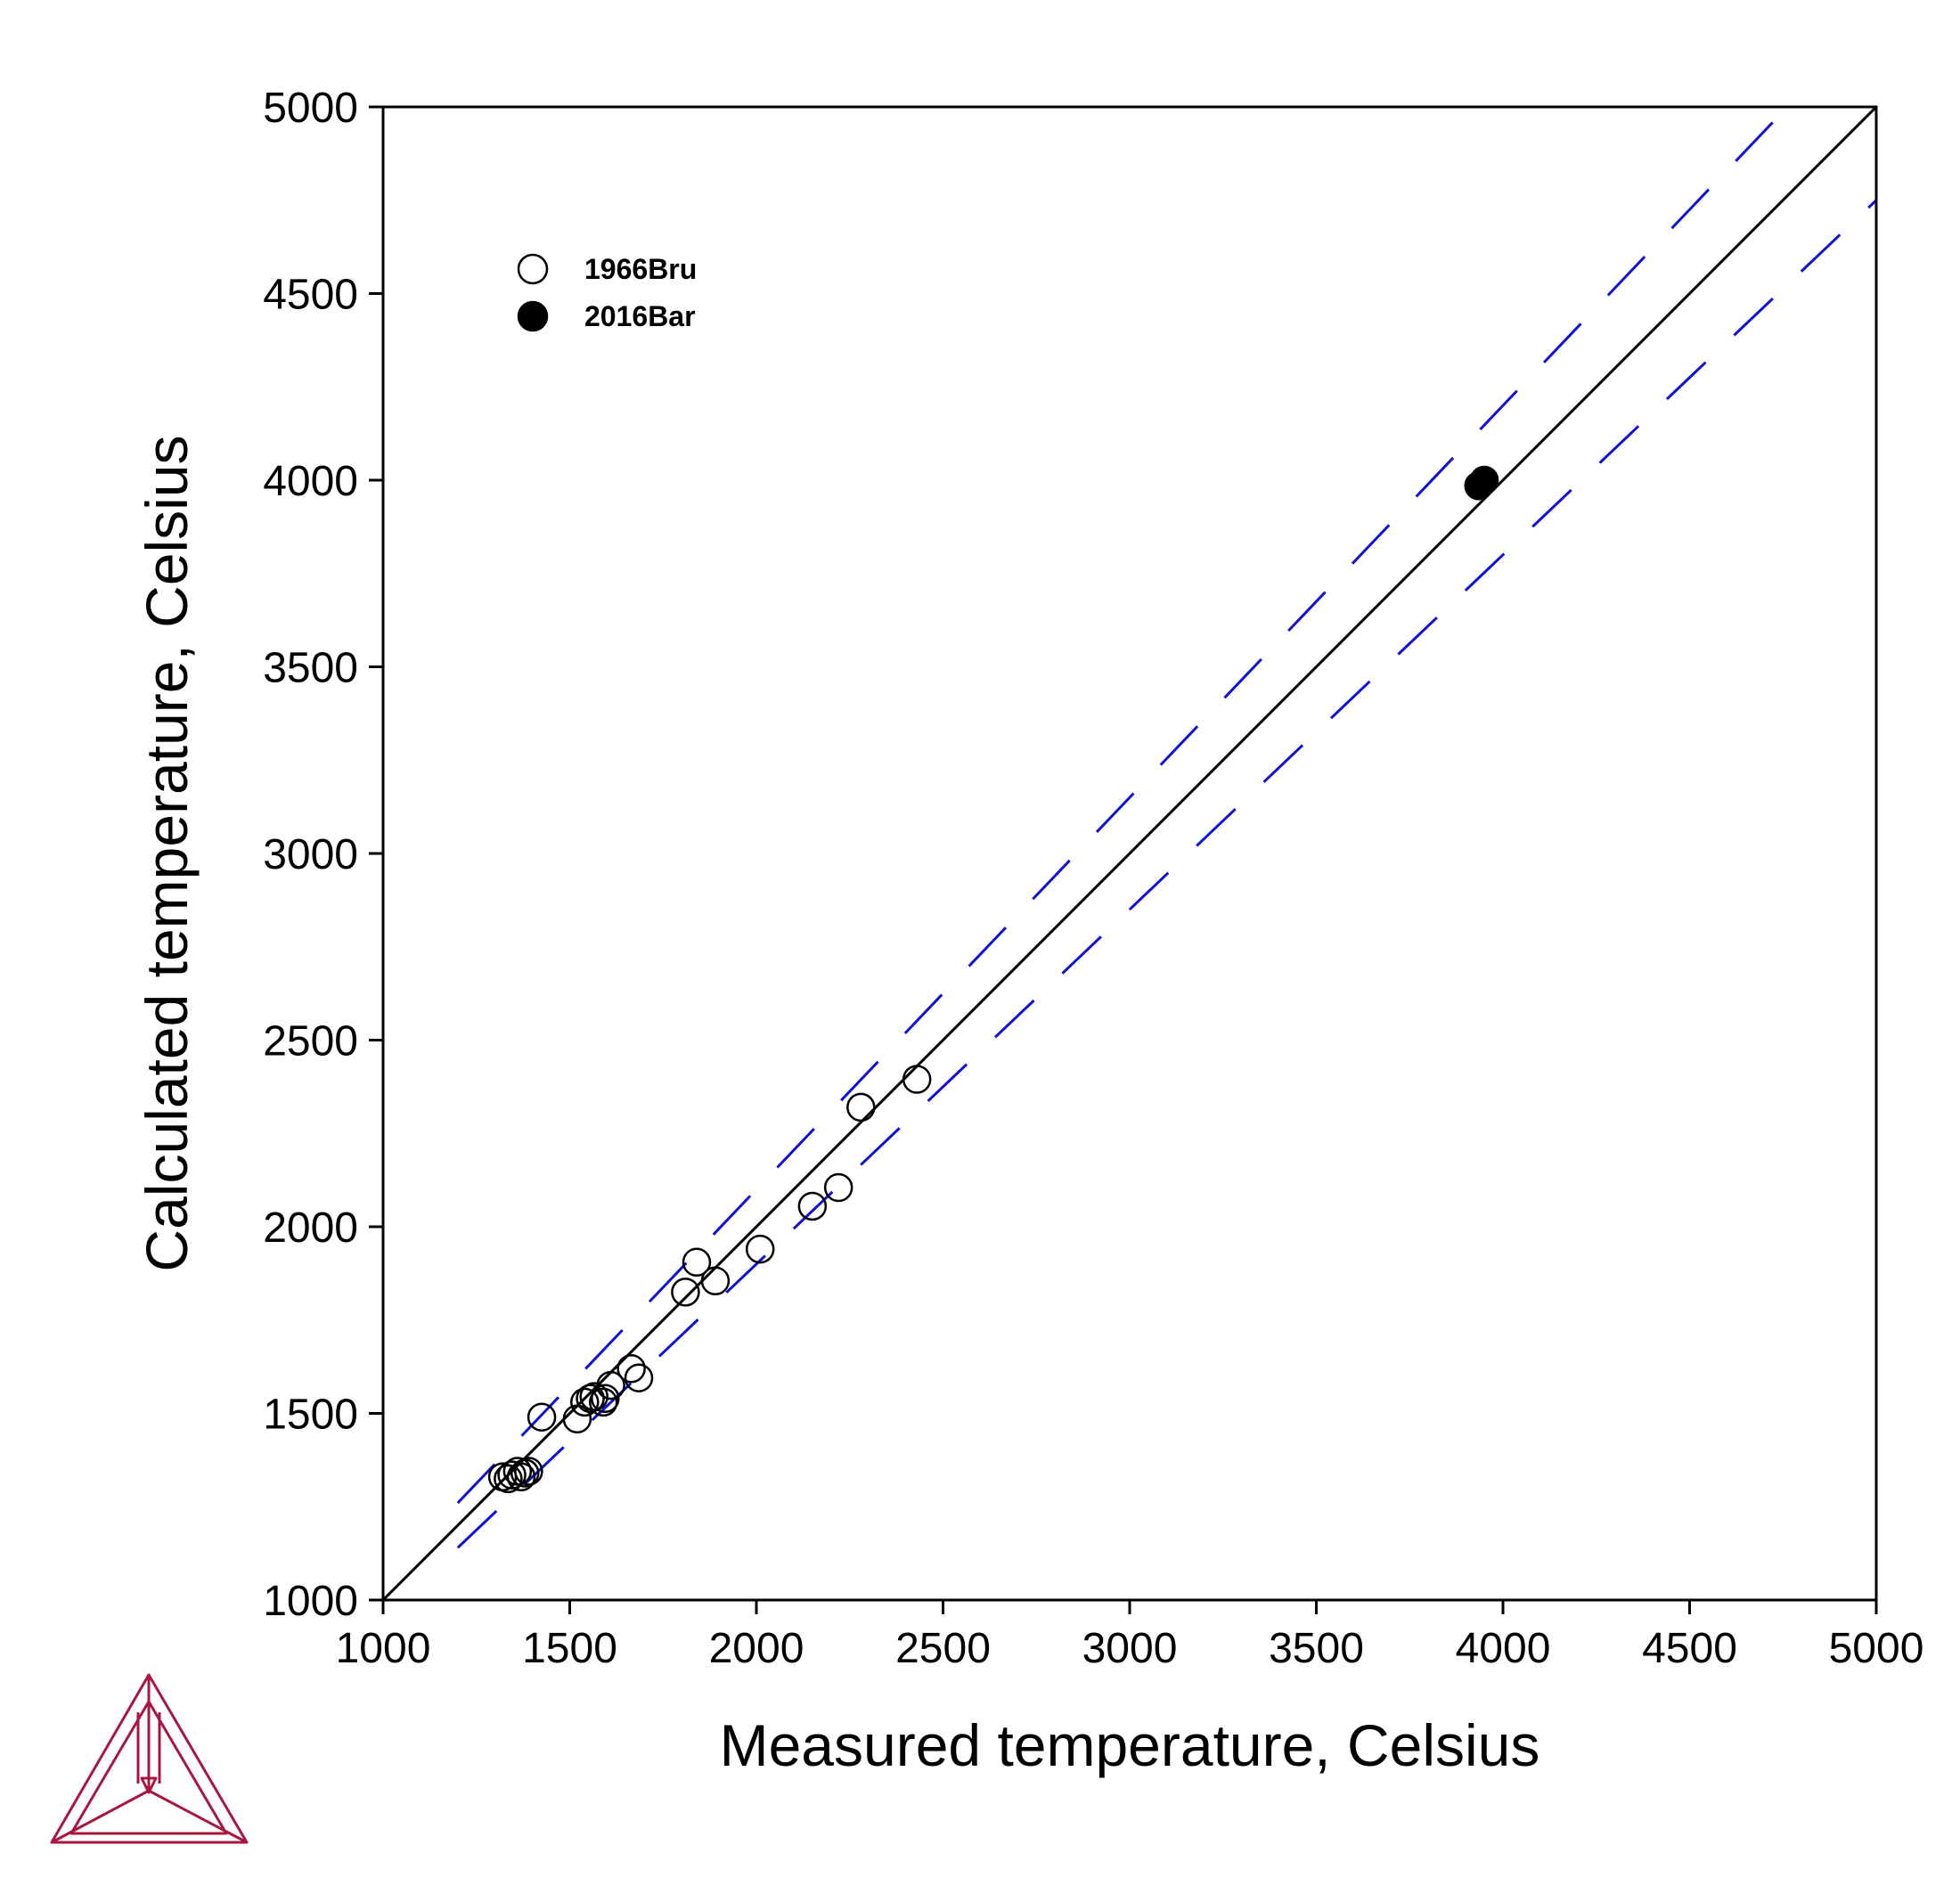 This screenshot has width=1960, height=1886. I want to click on legend-label: 1966Bru, so click(640, 269).